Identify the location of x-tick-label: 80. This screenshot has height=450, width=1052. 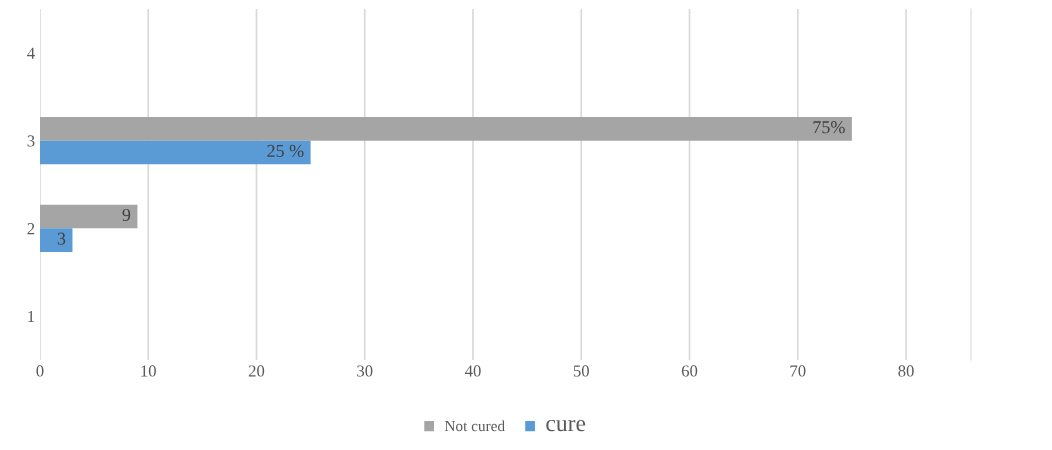
(906, 371).